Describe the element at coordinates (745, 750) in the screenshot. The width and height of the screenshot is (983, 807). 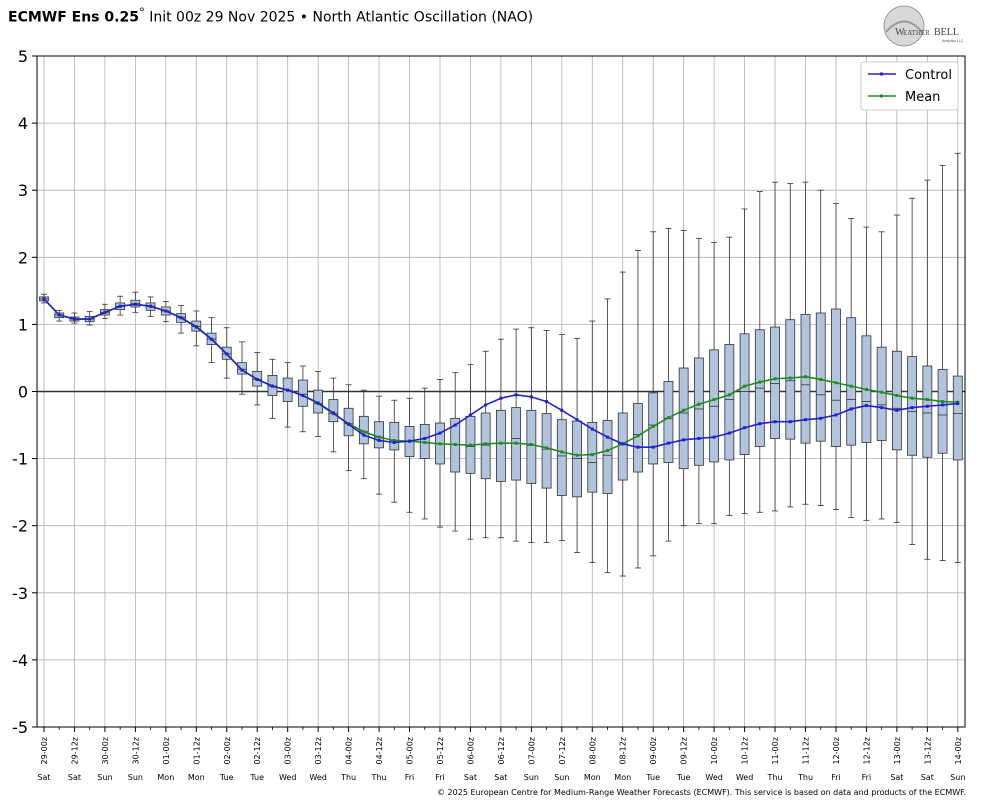
I see `x-tick-label: 10-12z` at that location.